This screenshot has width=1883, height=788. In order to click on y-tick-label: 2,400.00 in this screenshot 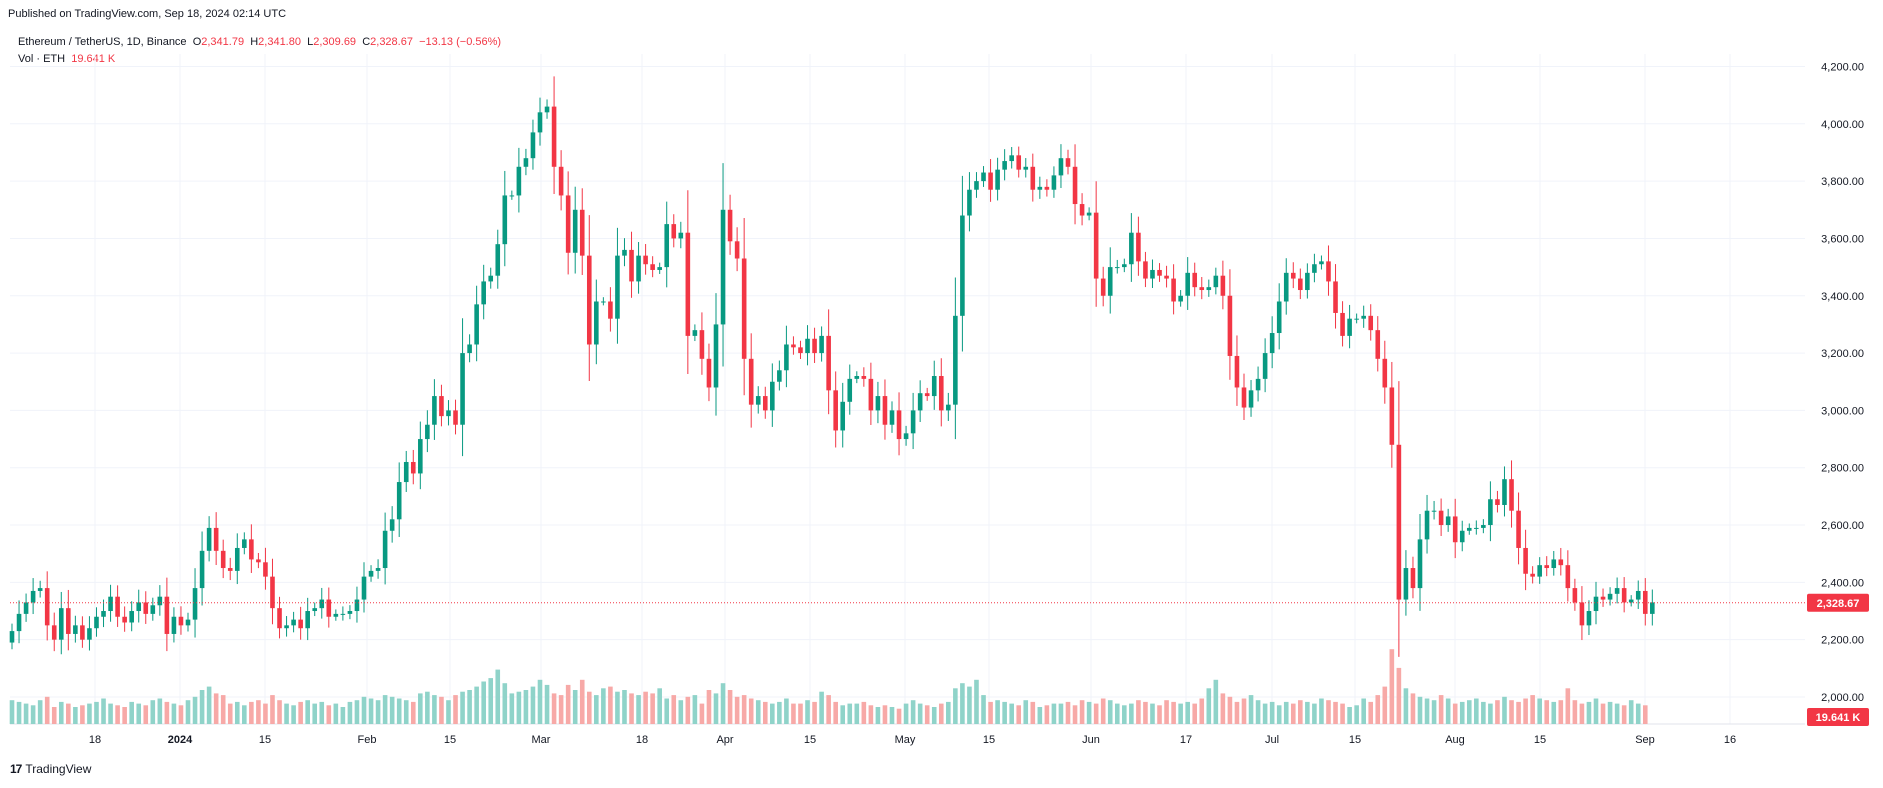, I will do `click(1842, 583)`.